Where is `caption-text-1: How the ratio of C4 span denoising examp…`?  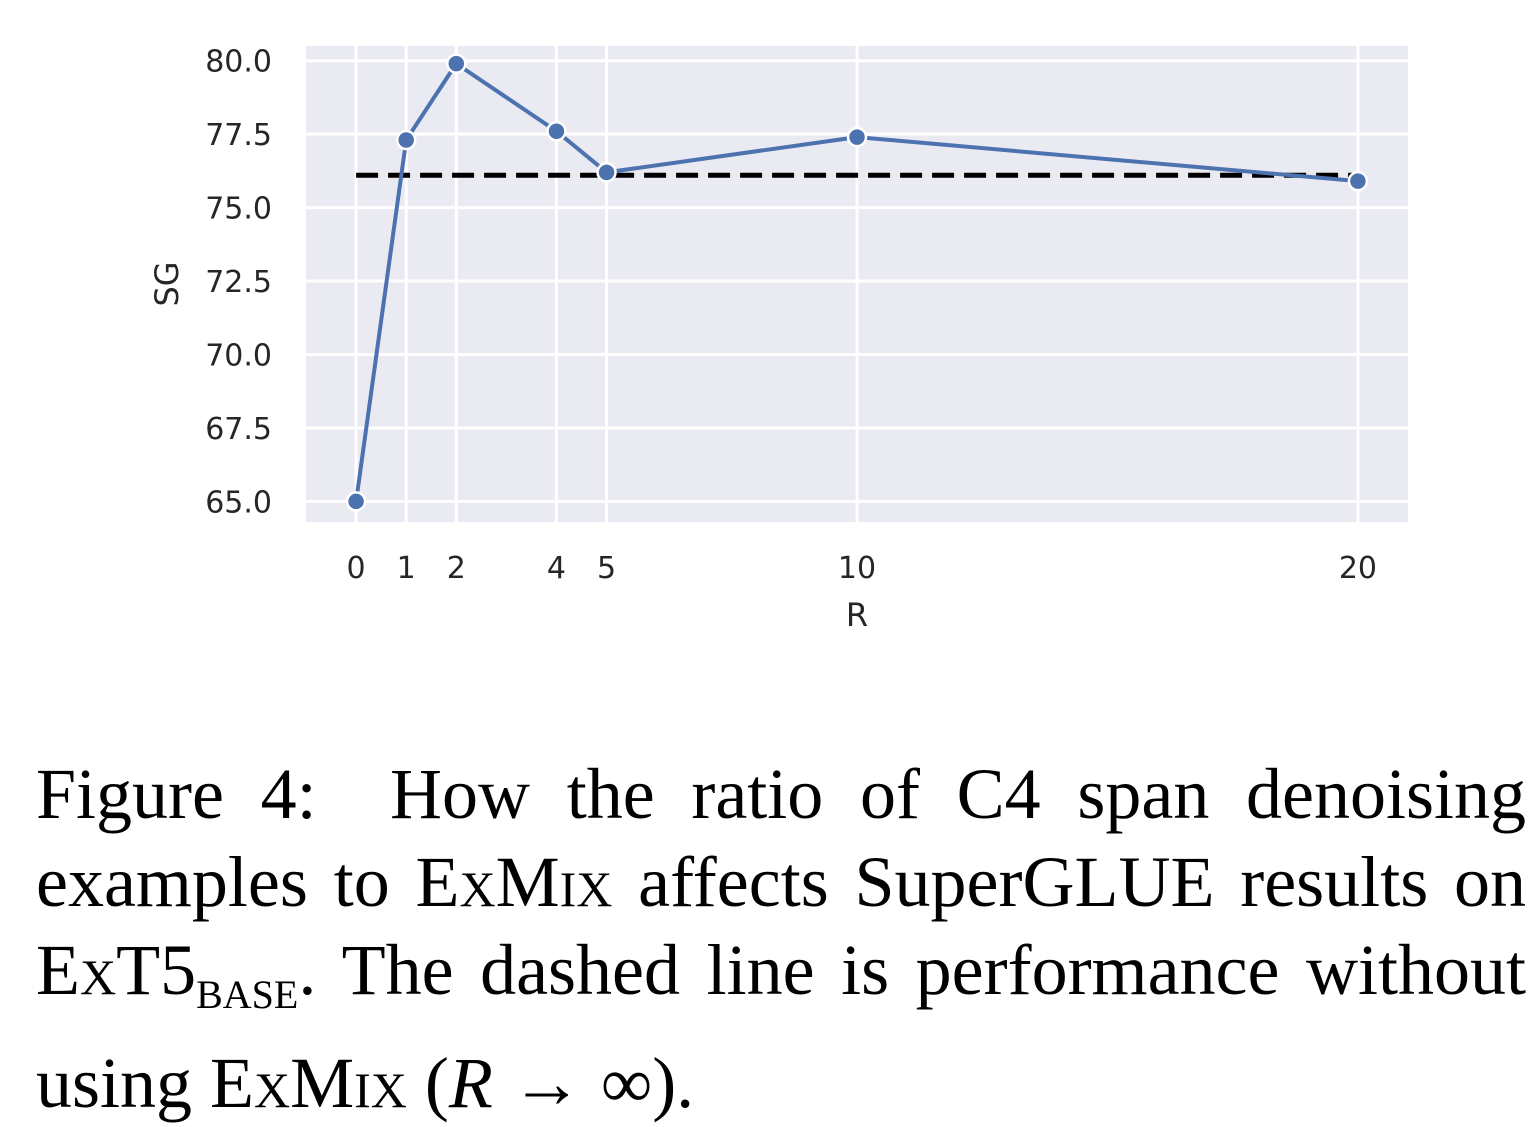
caption-text-1: How the ratio of C4 span denoising examp… is located at coordinates (781, 838).